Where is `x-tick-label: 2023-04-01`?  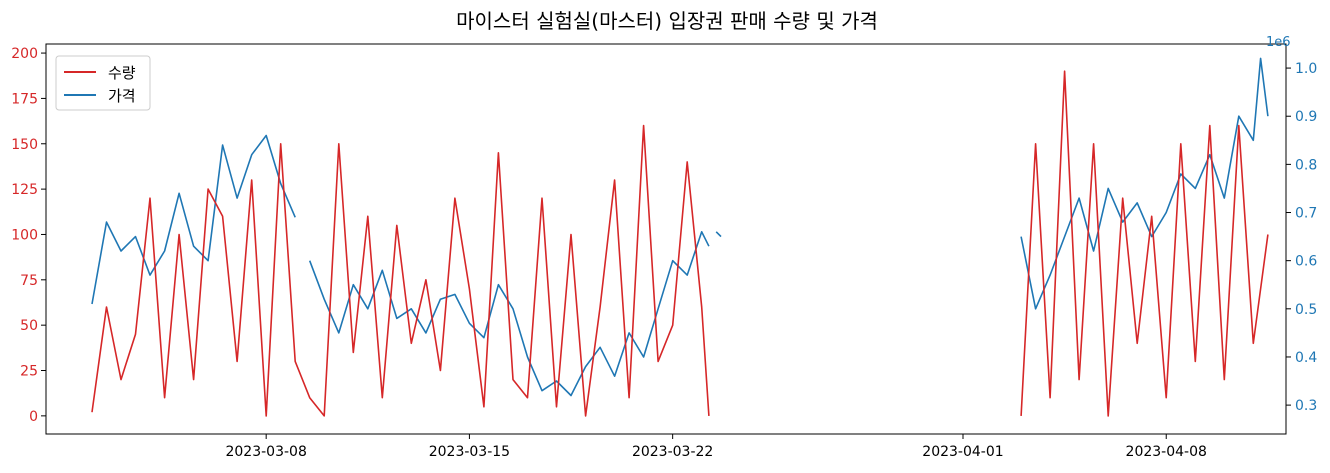 x-tick-label: 2023-04-01 is located at coordinates (962, 452).